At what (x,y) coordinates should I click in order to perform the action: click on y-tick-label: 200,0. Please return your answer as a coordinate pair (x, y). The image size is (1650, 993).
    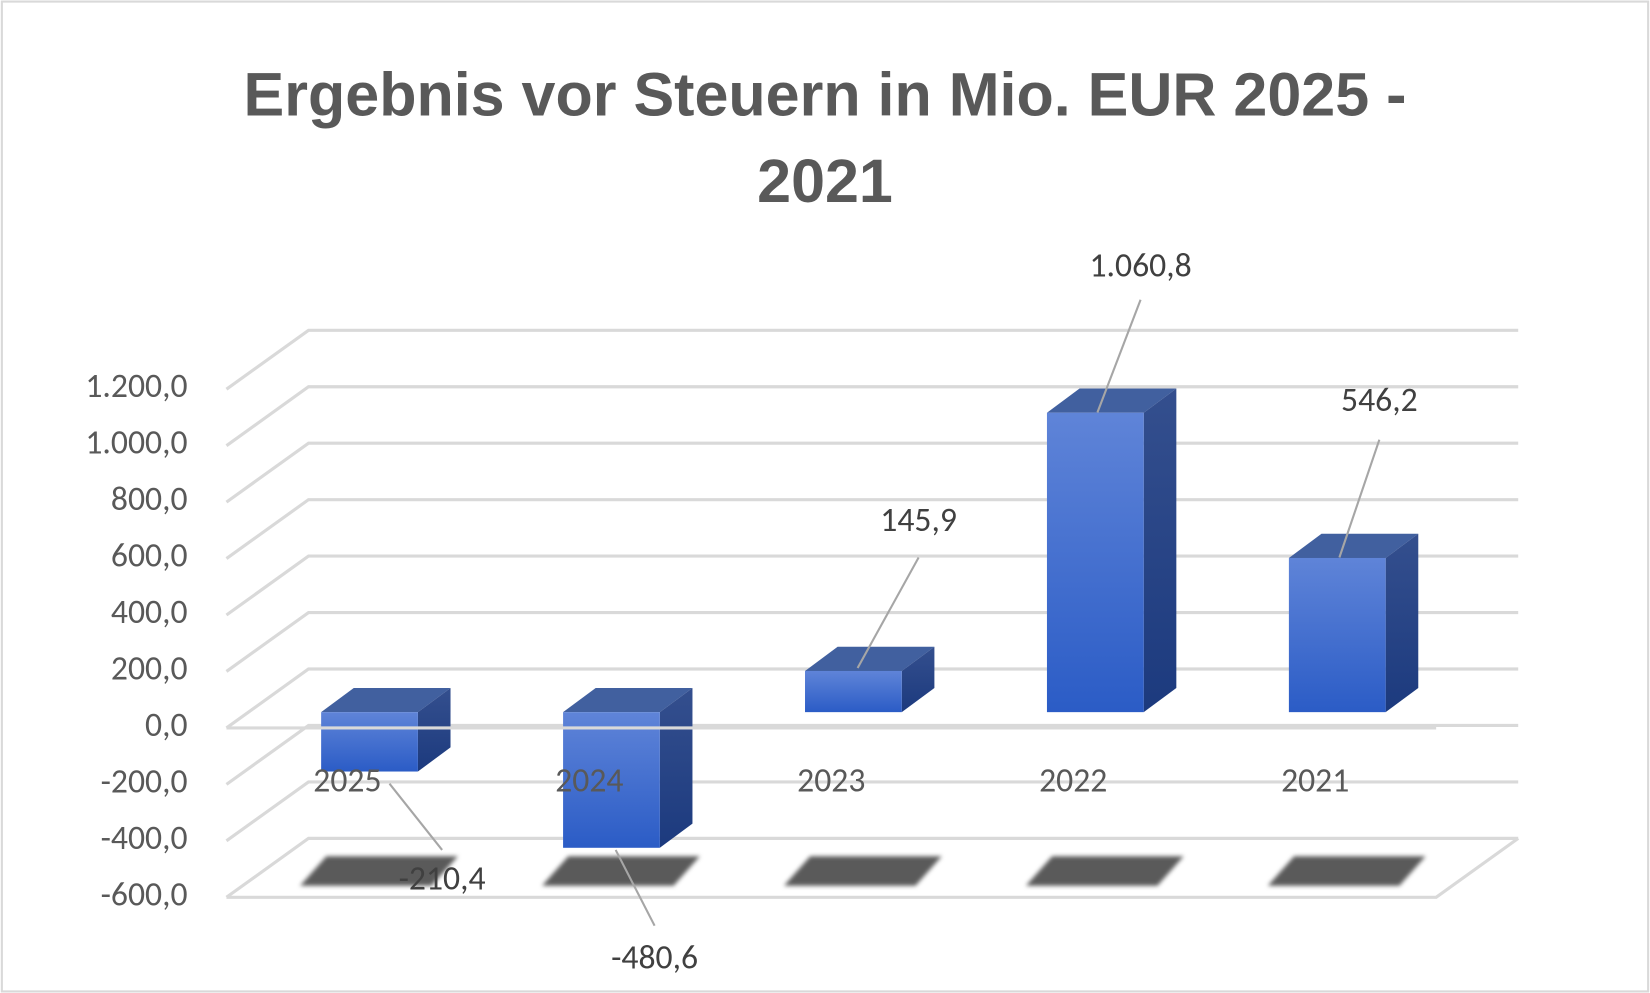
    Looking at the image, I should click on (149, 668).